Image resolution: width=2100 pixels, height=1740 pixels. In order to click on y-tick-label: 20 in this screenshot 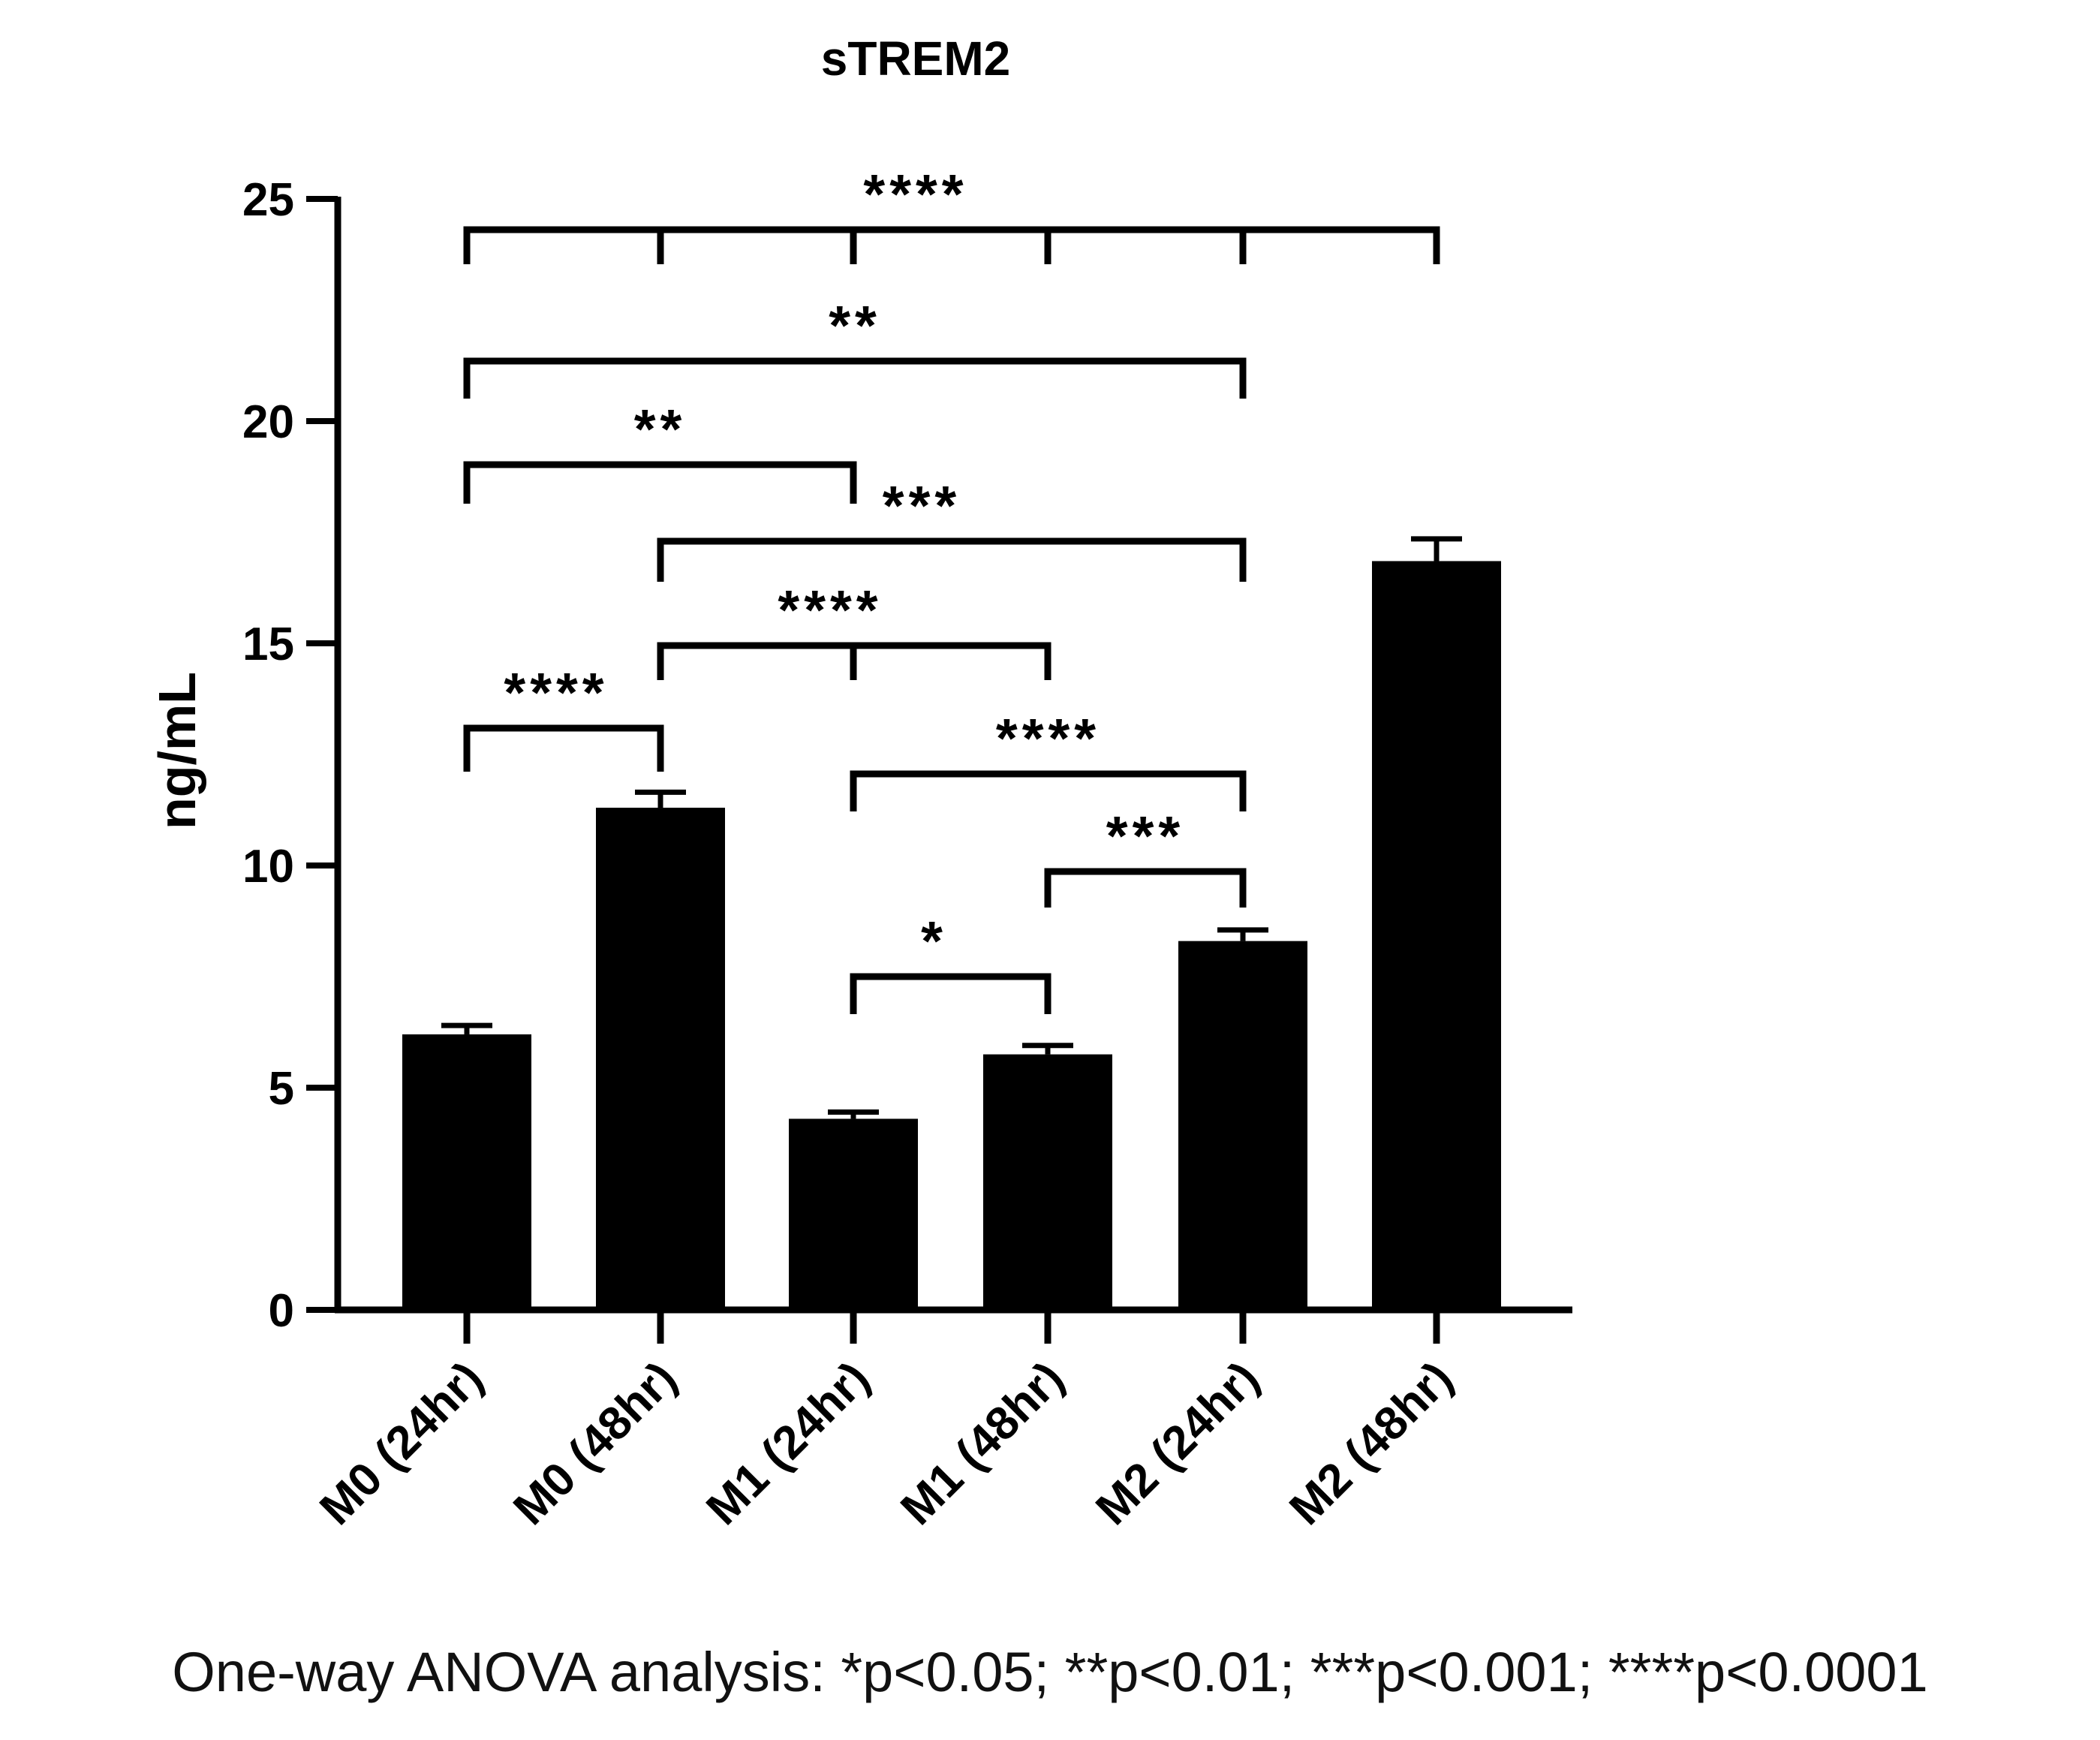, I will do `click(268, 422)`.